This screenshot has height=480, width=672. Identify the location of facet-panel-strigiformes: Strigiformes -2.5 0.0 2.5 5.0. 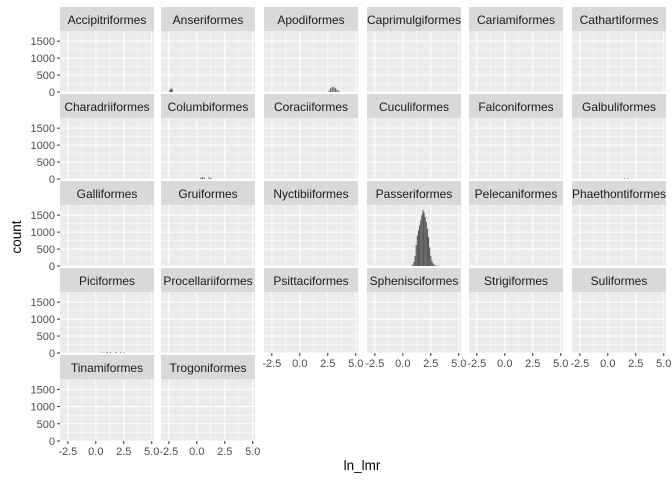
(517, 319).